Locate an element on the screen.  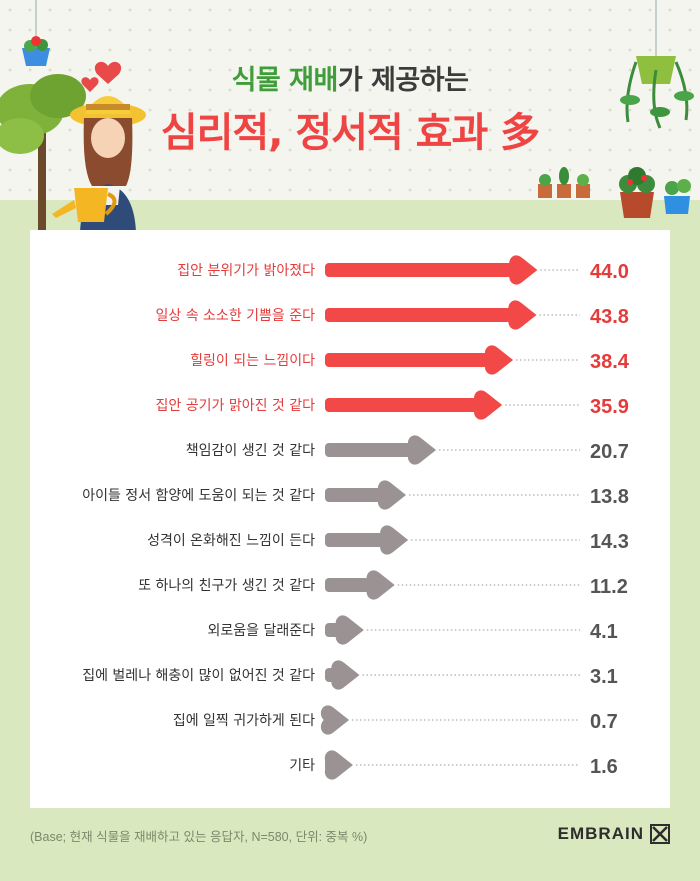
value-label: 14.3 is located at coordinates (609, 542).